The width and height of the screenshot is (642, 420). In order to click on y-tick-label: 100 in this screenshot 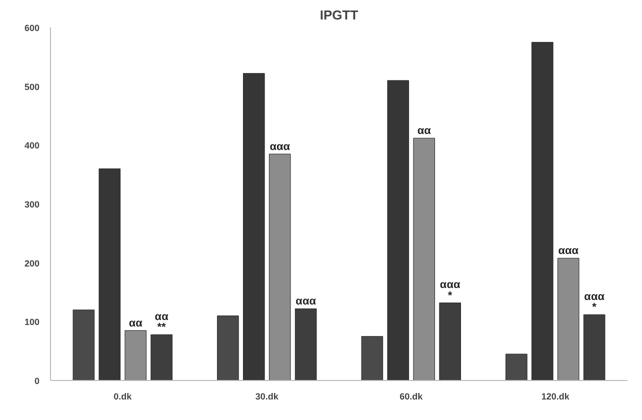, I will do `click(32, 322)`.